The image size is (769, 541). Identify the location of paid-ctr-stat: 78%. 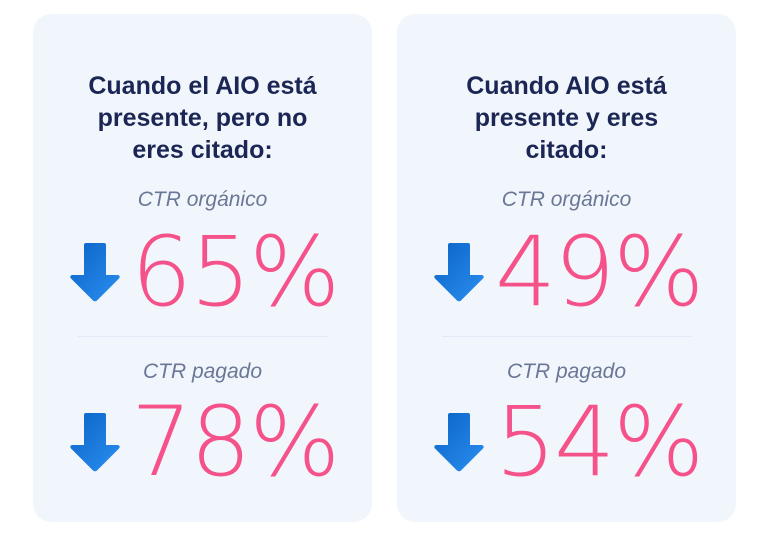
(204, 442).